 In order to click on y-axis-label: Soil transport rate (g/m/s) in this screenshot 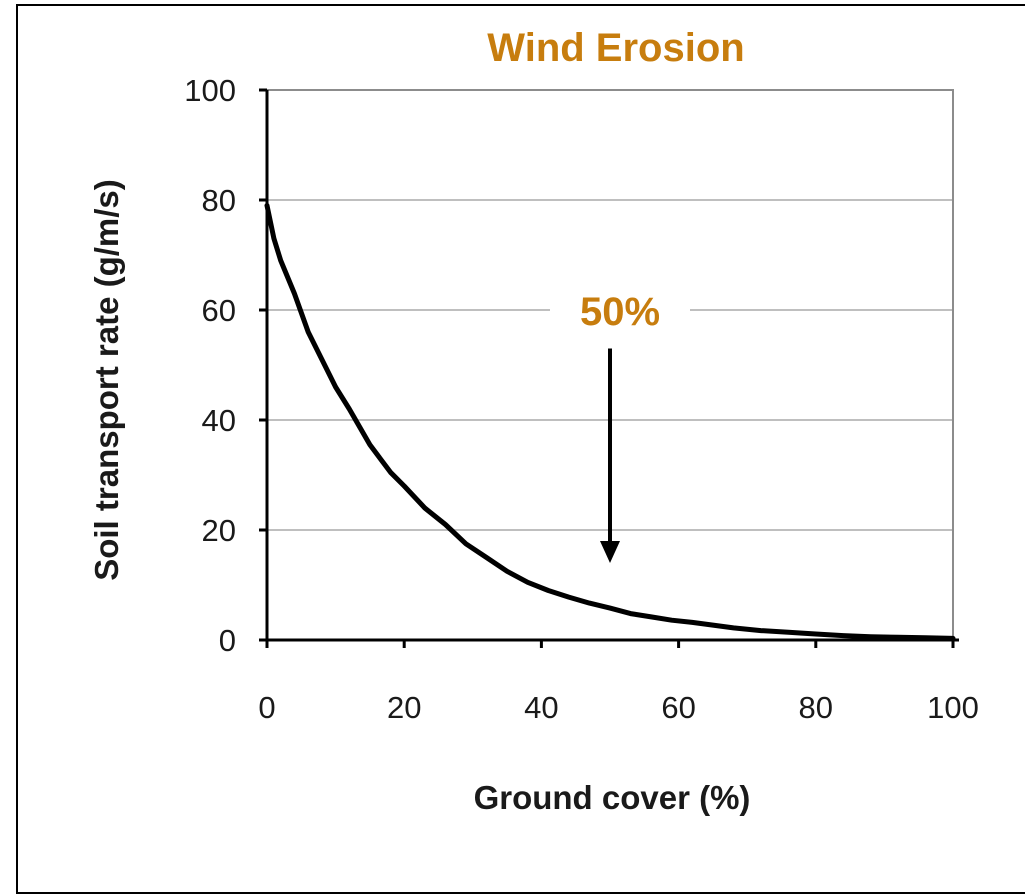, I will do `click(106, 380)`.